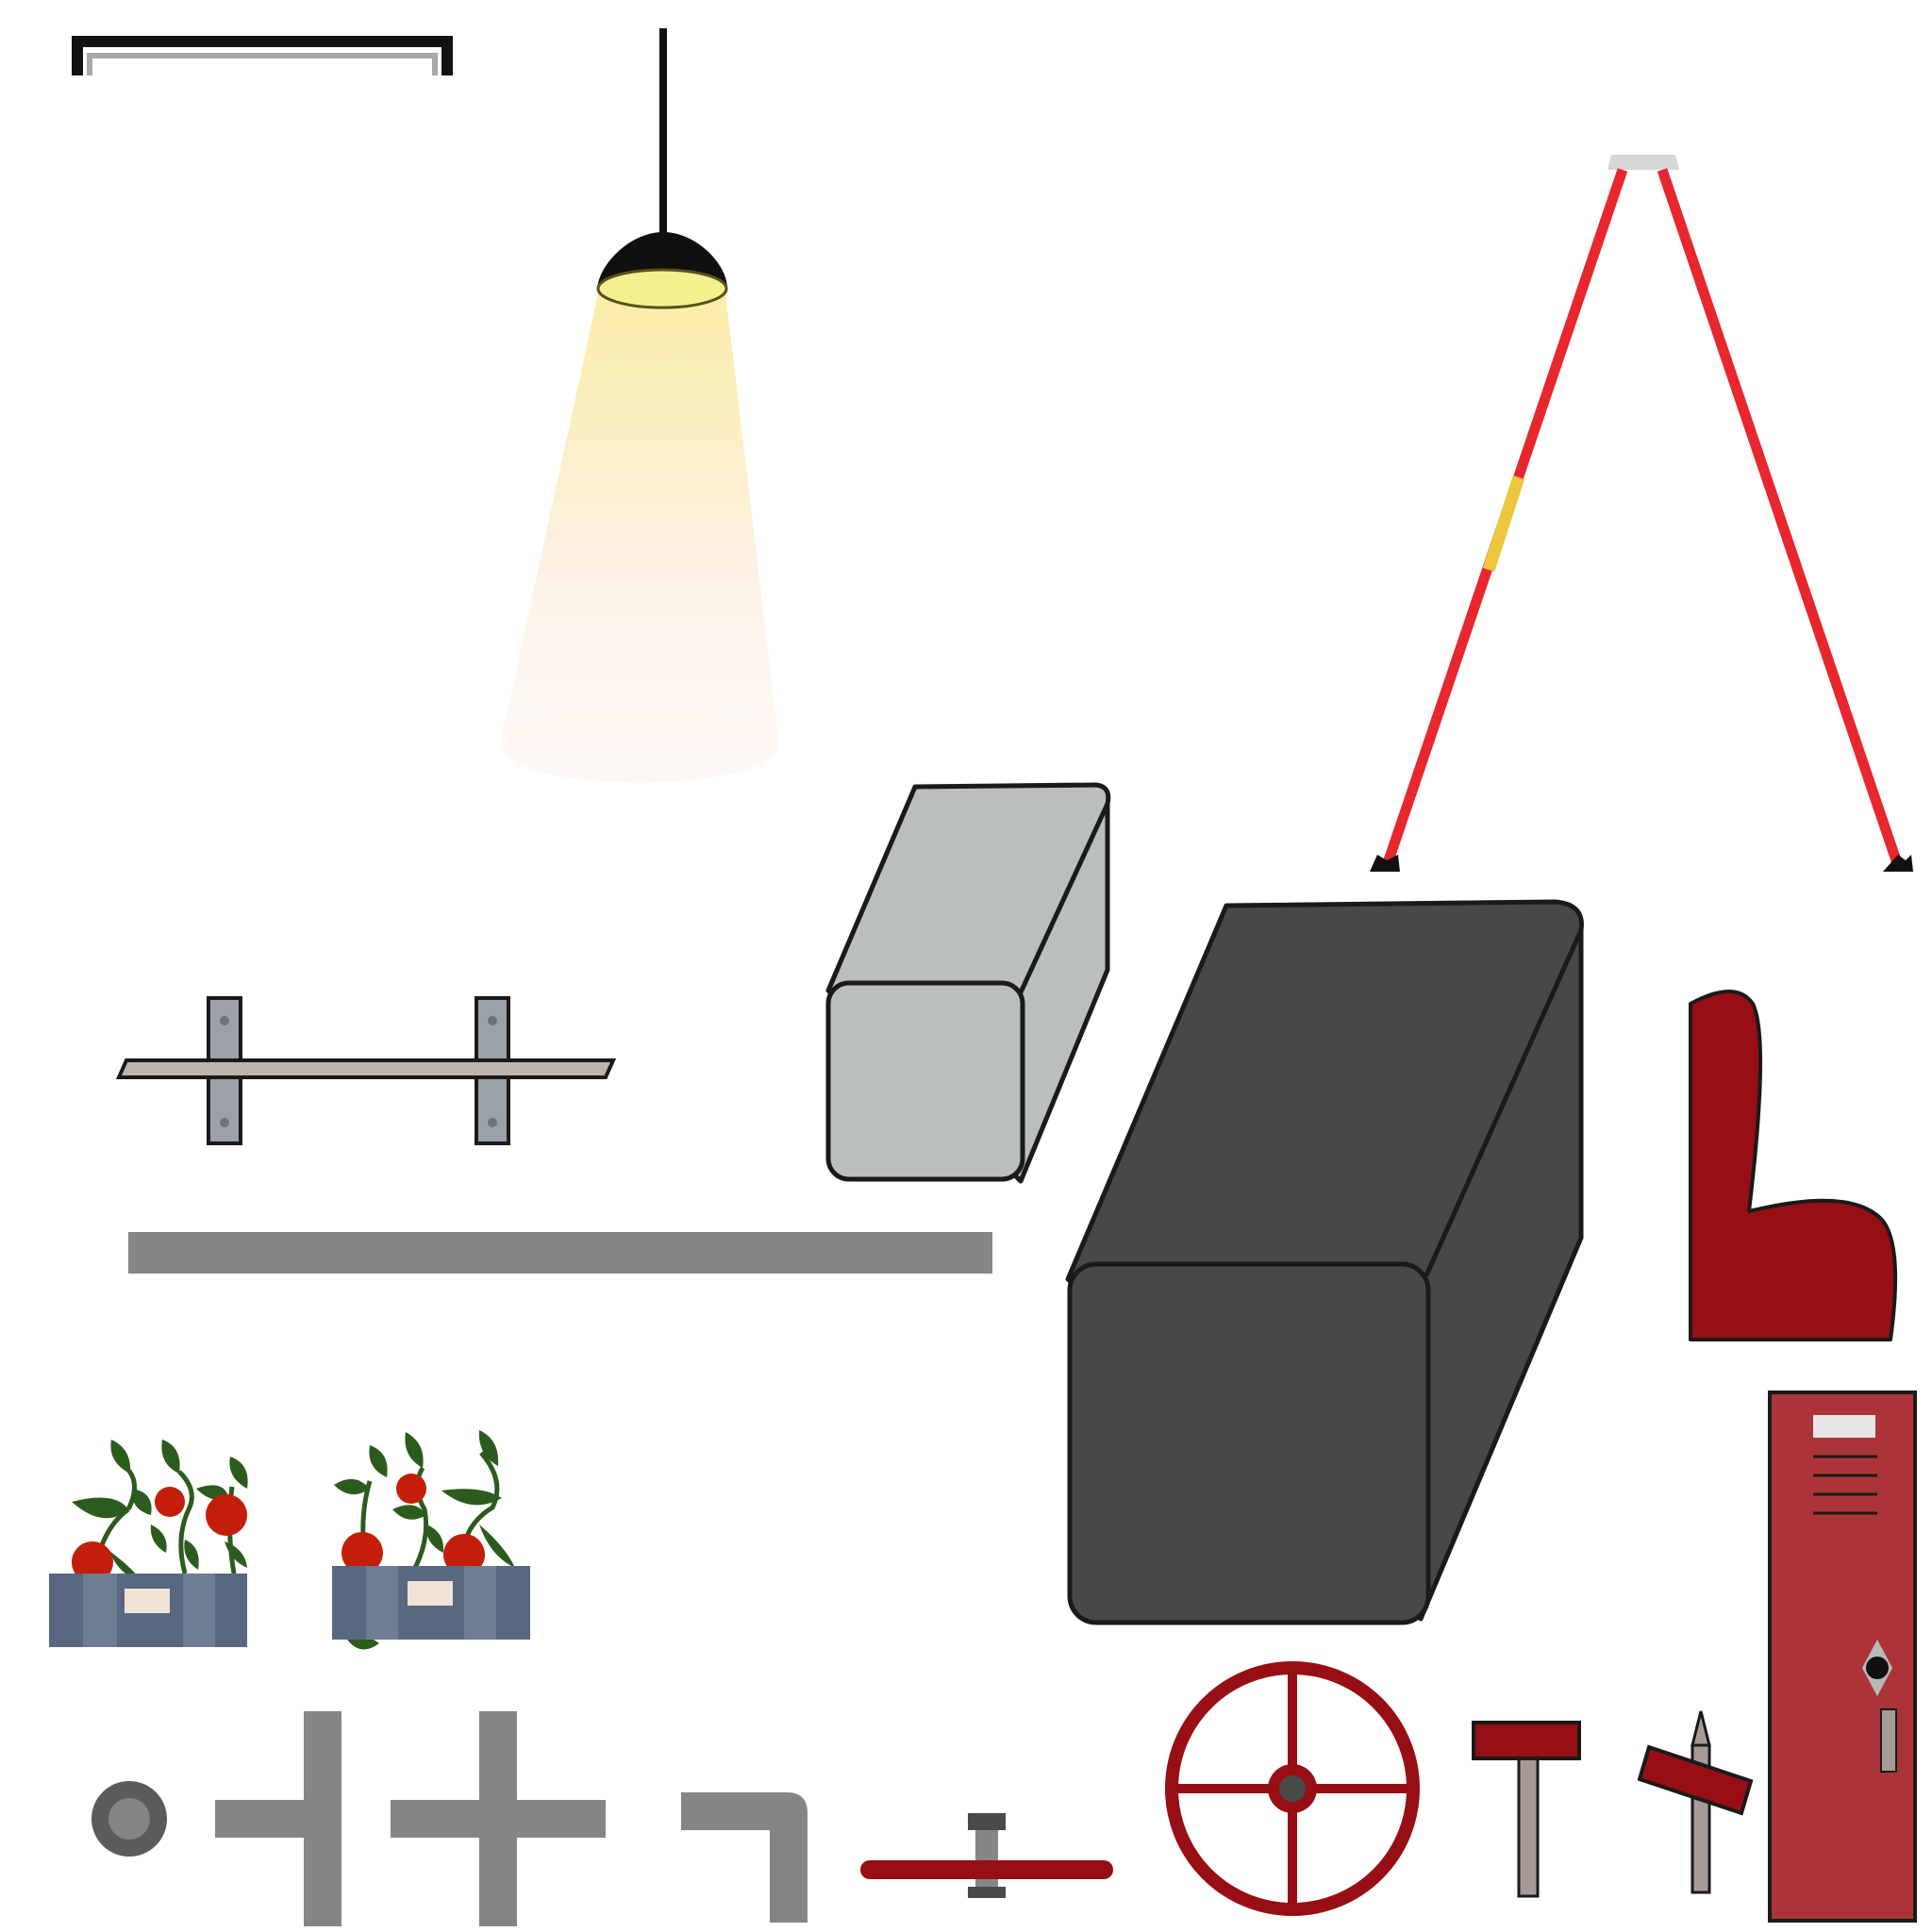  Describe the element at coordinates (1794, 1165) in the screenshot. I see `red-armchair` at that location.